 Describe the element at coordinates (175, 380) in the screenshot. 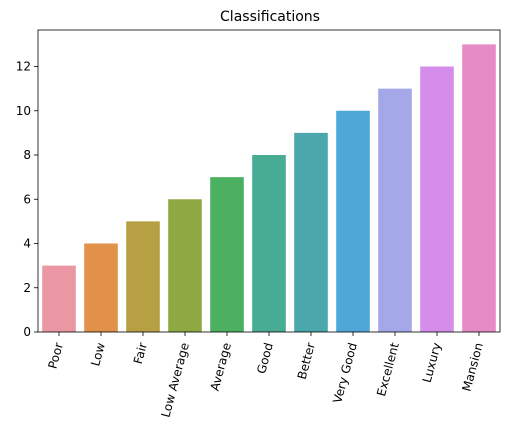

I see `x-tick-label: Low Average` at that location.